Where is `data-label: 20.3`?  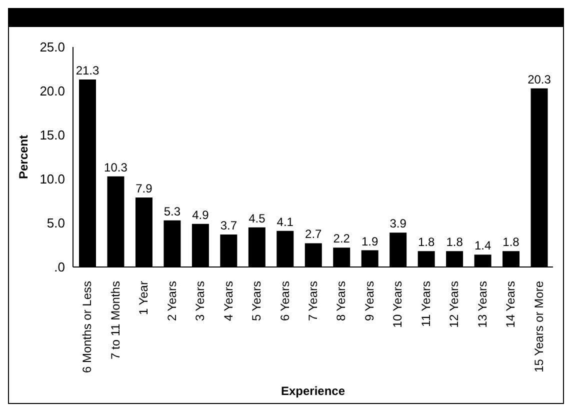
data-label: 20.3 is located at coordinates (540, 79).